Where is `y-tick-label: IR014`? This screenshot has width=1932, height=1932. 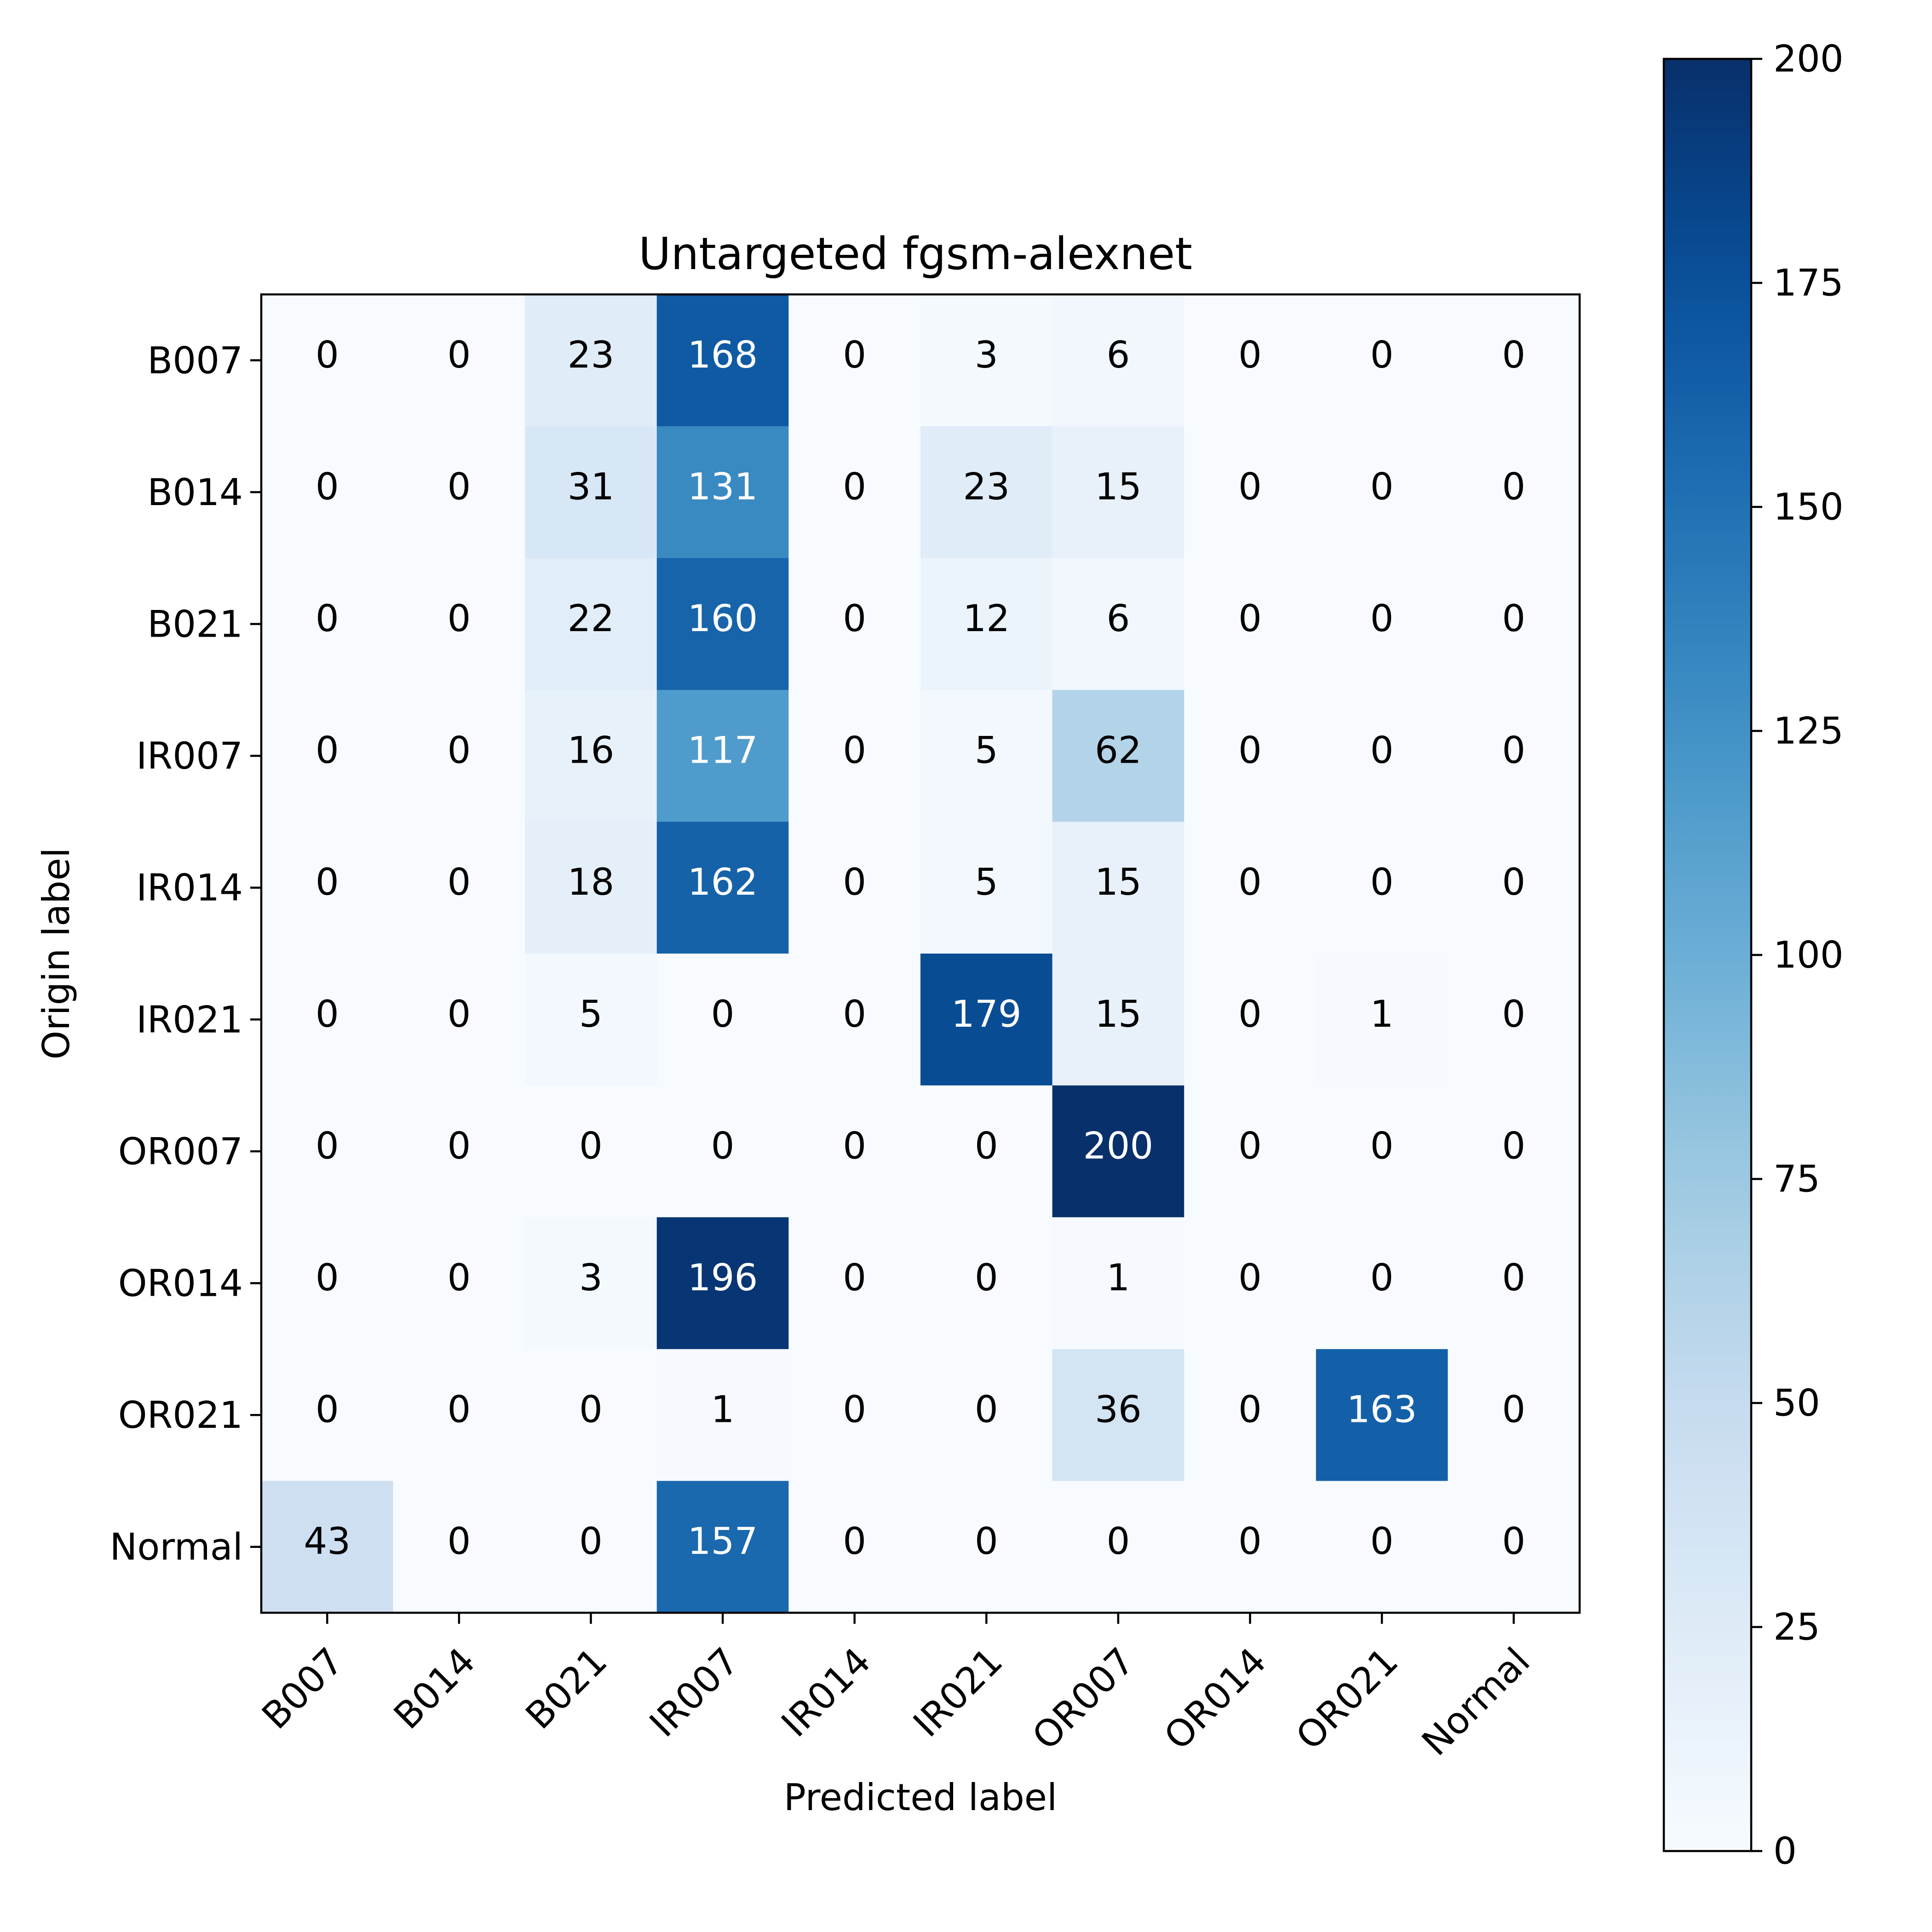
y-tick-label: IR014 is located at coordinates (189, 888).